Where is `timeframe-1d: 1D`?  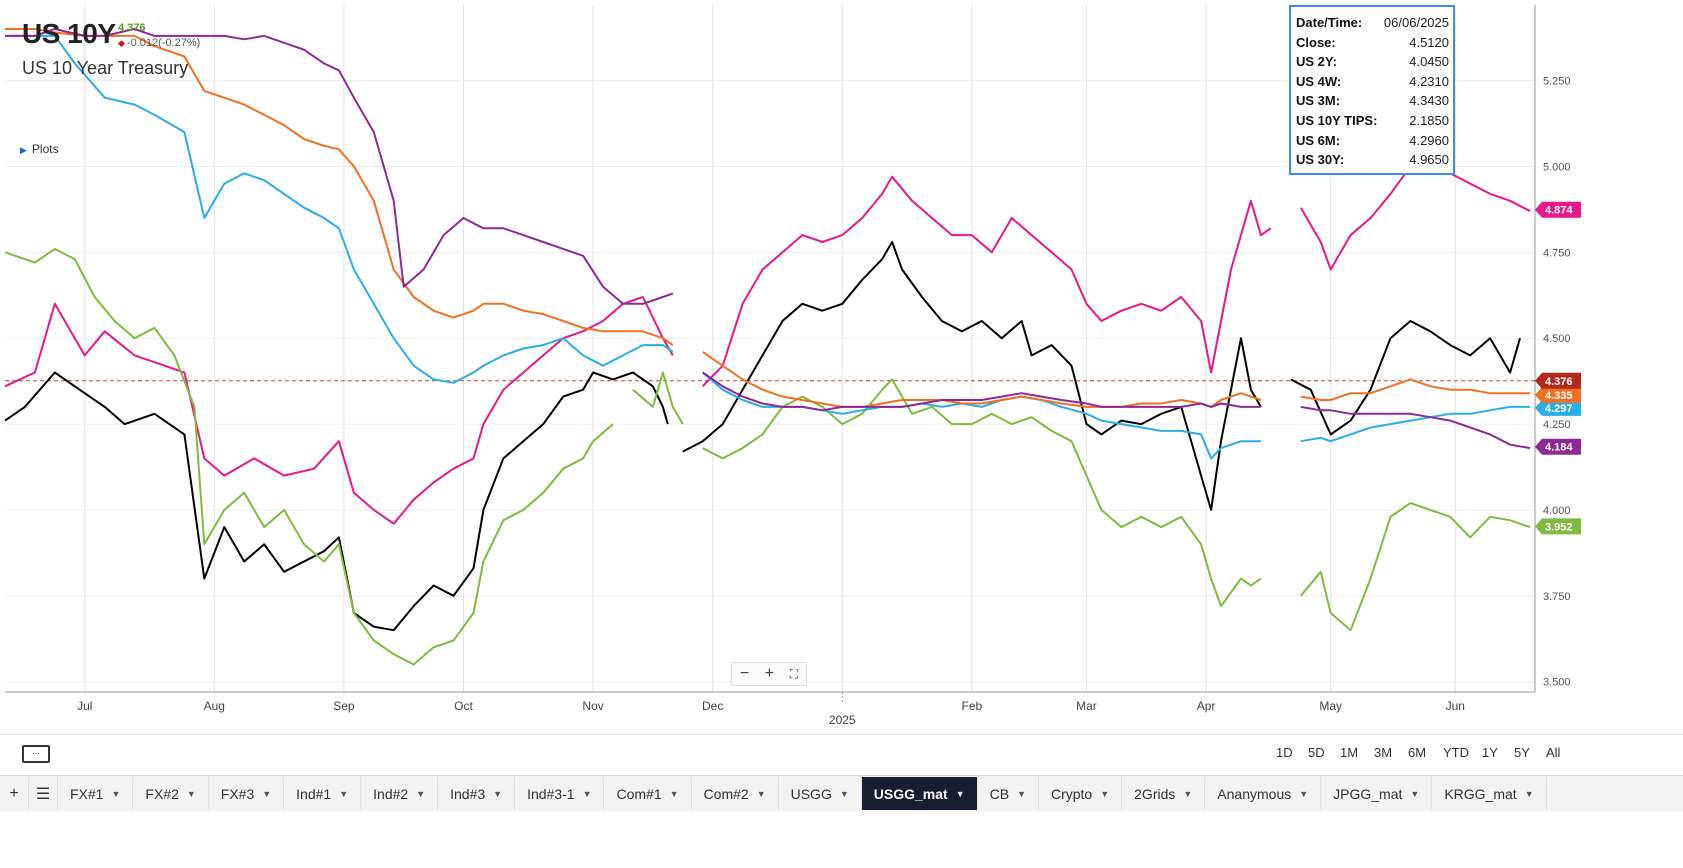 timeframe-1d: 1D is located at coordinates (1284, 752).